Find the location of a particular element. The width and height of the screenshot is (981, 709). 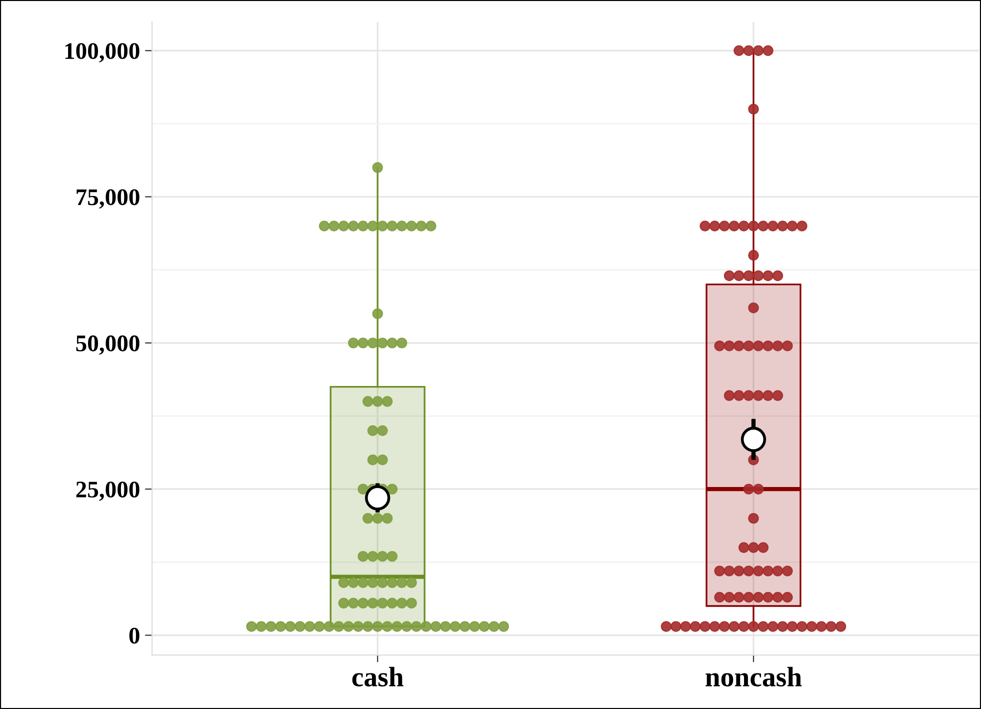

y-tick-label: 0 is located at coordinates (134, 636).